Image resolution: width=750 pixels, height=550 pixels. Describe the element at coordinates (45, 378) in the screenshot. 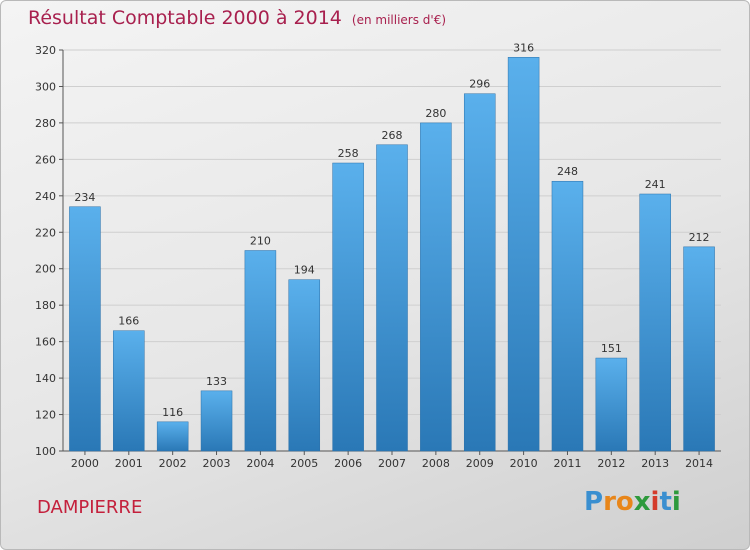

I see `y-tick-label: 140` at that location.